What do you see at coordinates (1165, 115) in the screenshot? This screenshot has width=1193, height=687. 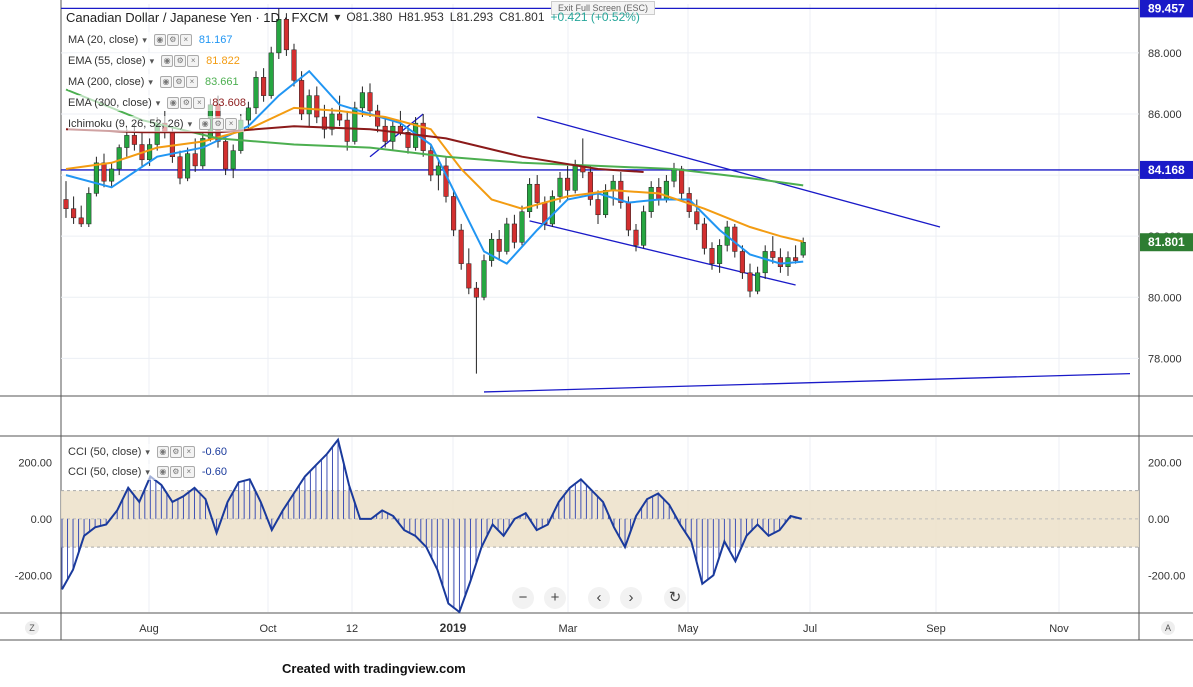 I see `price-tick-label: 86.000` at bounding box center [1165, 115].